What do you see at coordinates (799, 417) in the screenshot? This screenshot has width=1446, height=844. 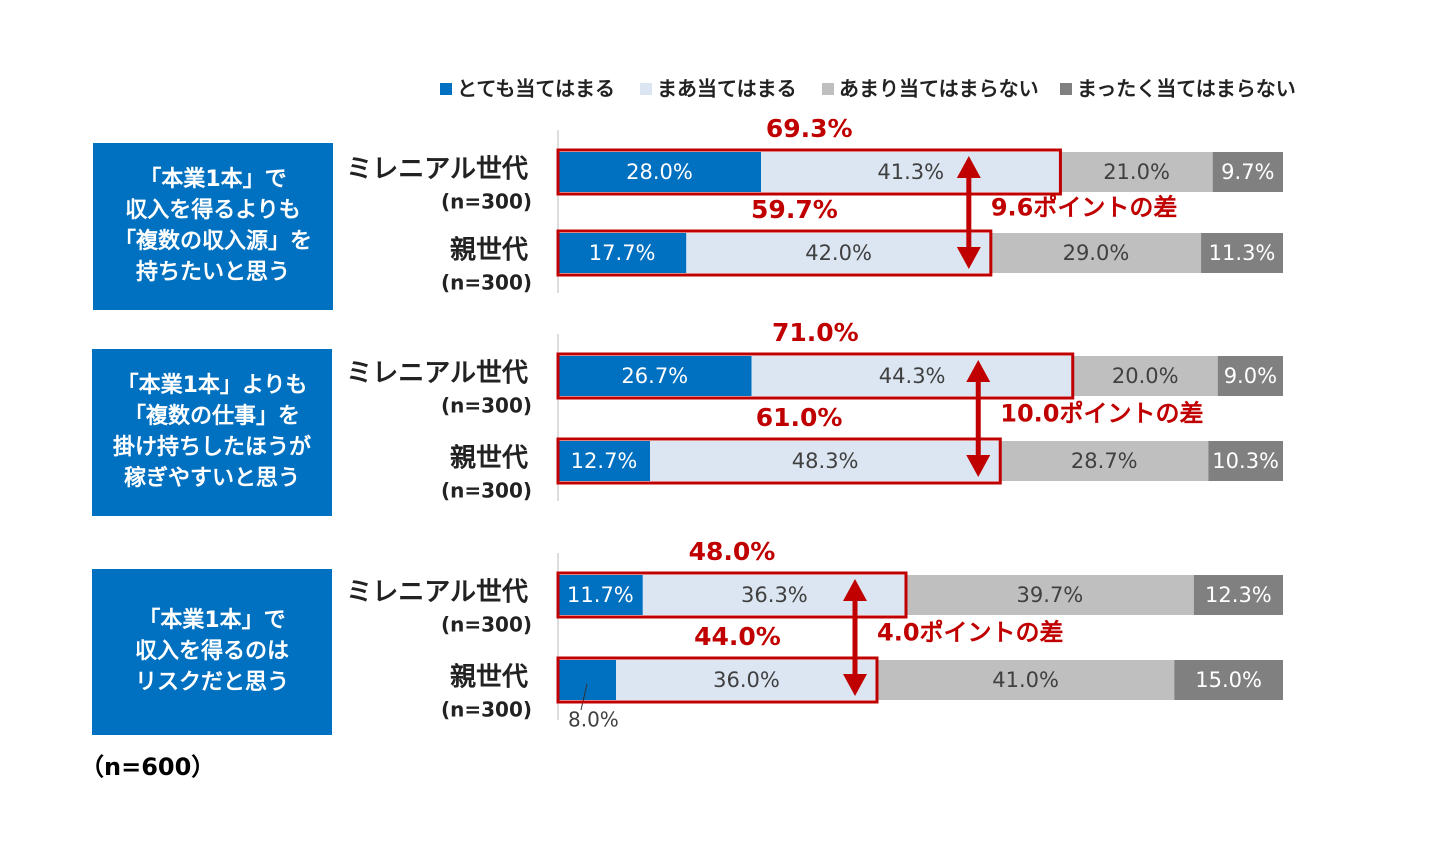 I see `total-label: 61.0%` at bounding box center [799, 417].